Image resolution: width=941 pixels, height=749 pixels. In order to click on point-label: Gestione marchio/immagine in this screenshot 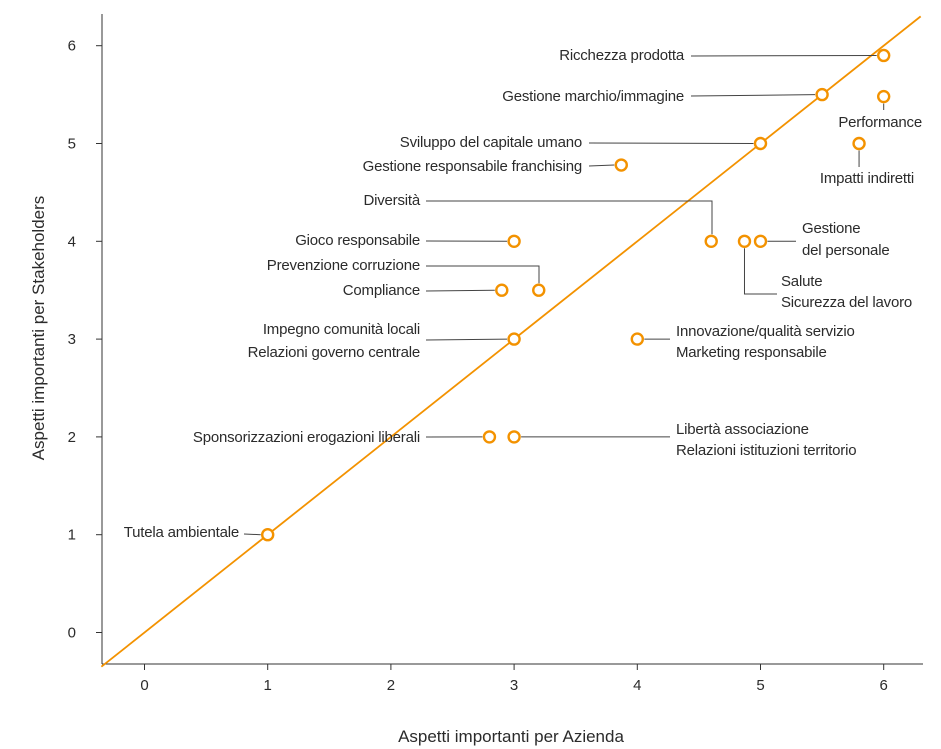, I will do `click(593, 96)`.